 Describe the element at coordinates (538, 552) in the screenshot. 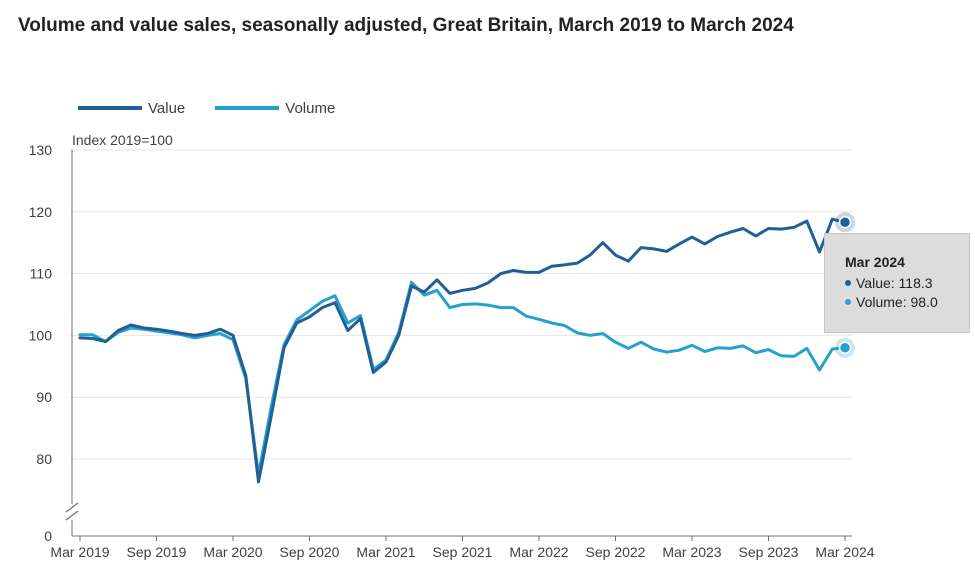

I see `x-tick-label: Mar 2022` at that location.